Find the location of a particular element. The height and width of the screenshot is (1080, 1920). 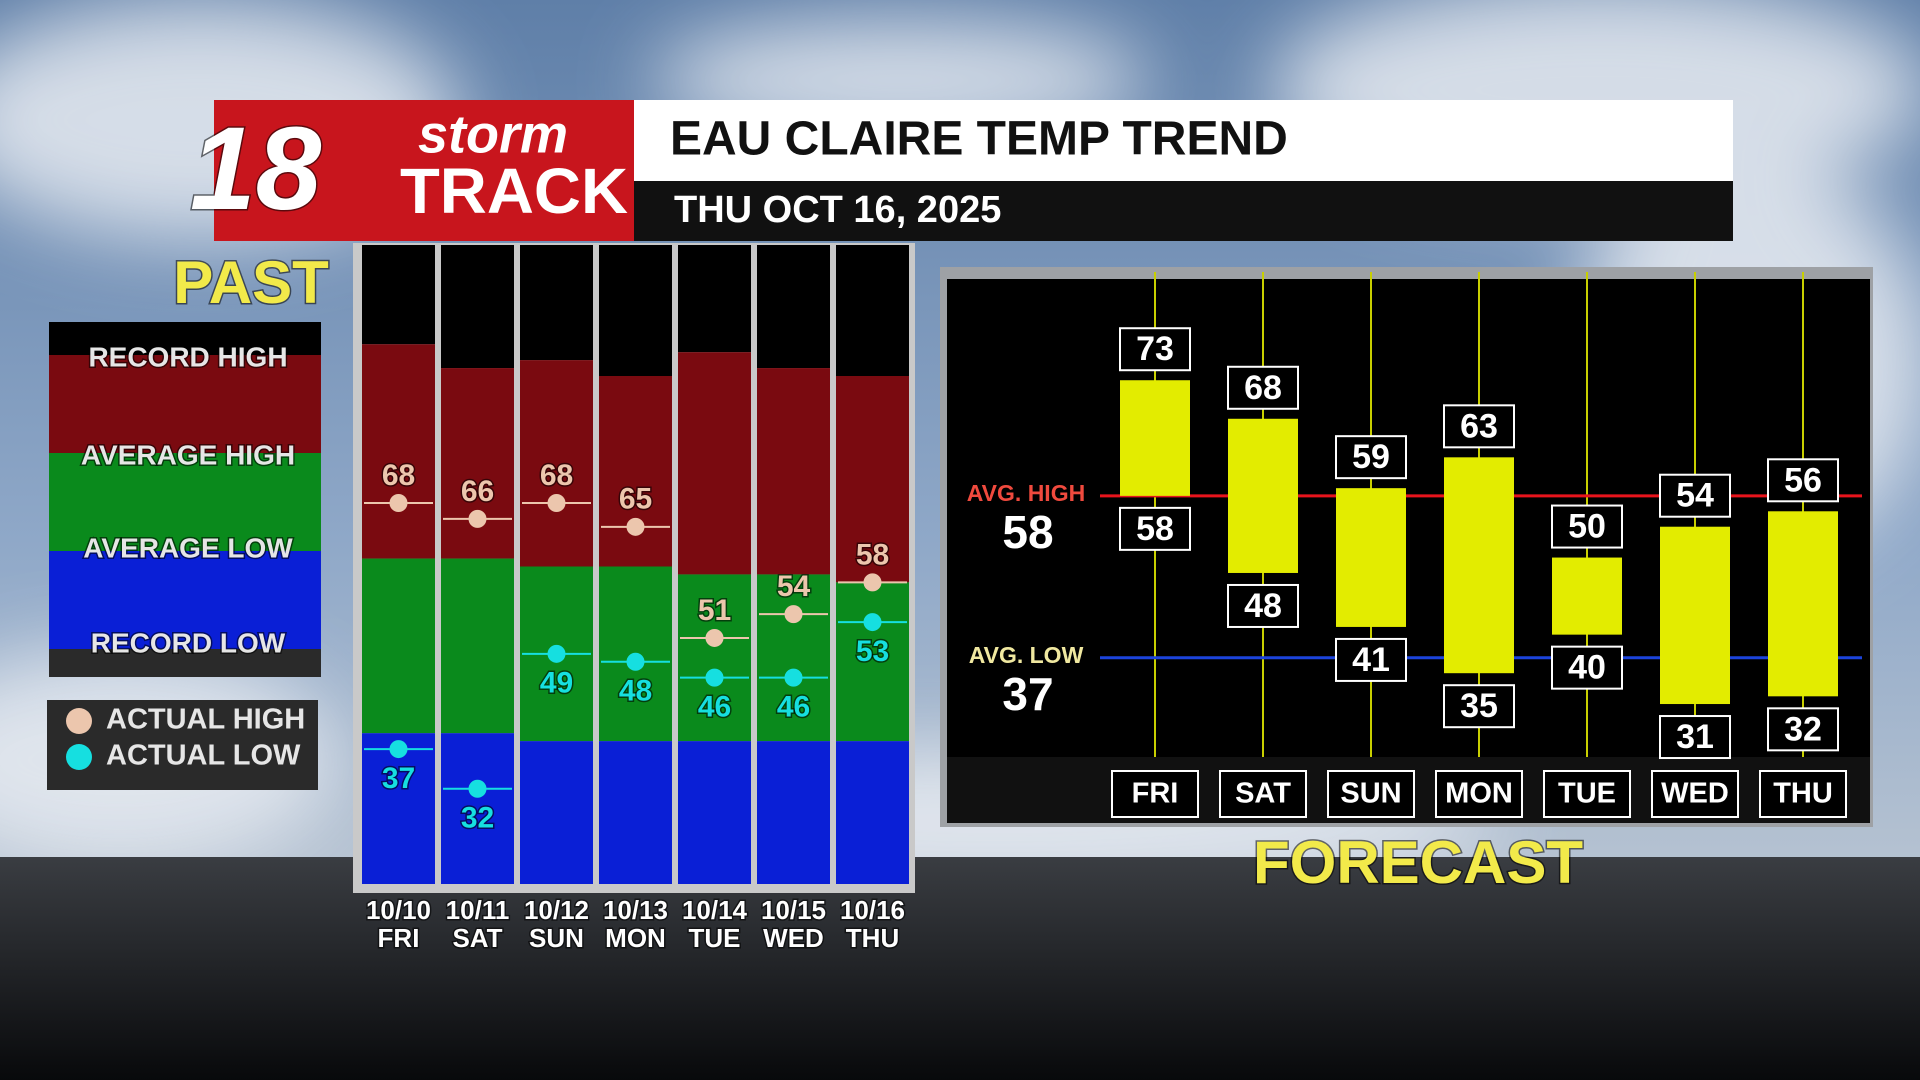

point-label: 65 is located at coordinates (635, 499).